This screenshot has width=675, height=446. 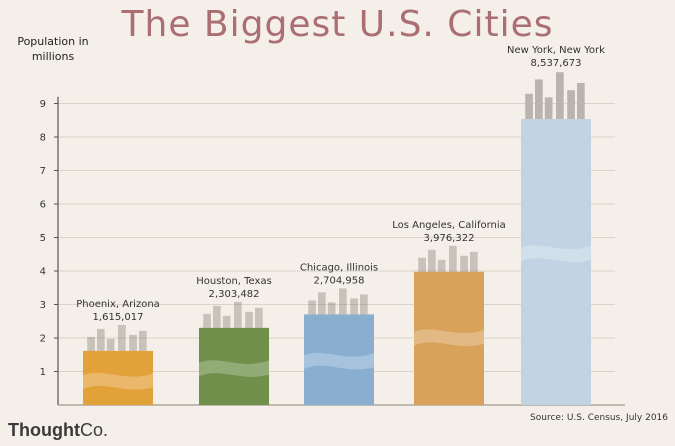 I want to click on y-tick-label: 1, so click(x=43, y=372).